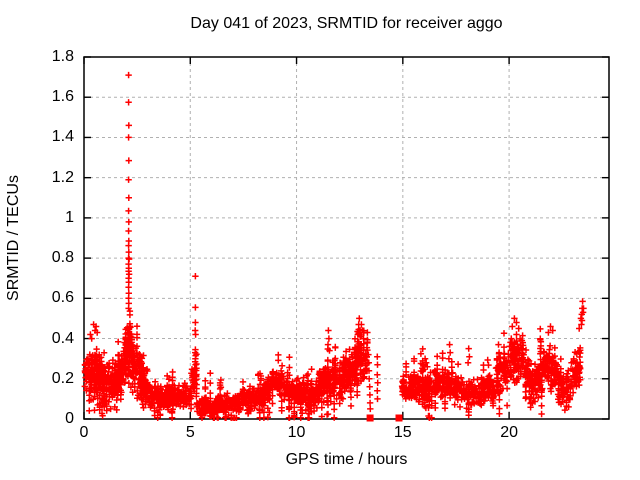 The height and width of the screenshot is (480, 640). Describe the element at coordinates (62, 298) in the screenshot. I see `y-tick-label: 0.6` at that location.